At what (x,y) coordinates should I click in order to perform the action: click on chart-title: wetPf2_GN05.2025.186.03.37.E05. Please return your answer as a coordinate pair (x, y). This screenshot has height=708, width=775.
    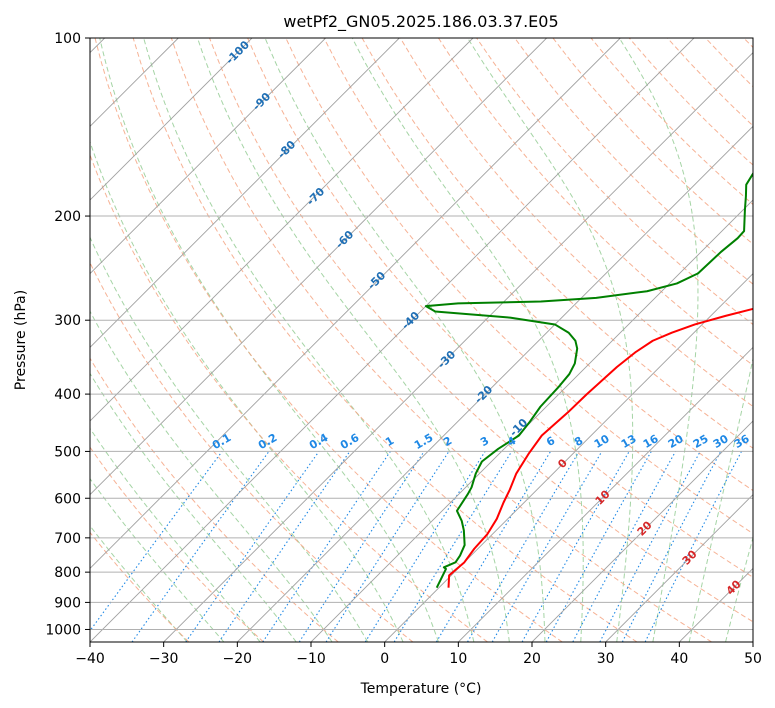
    Looking at the image, I should click on (420, 22).